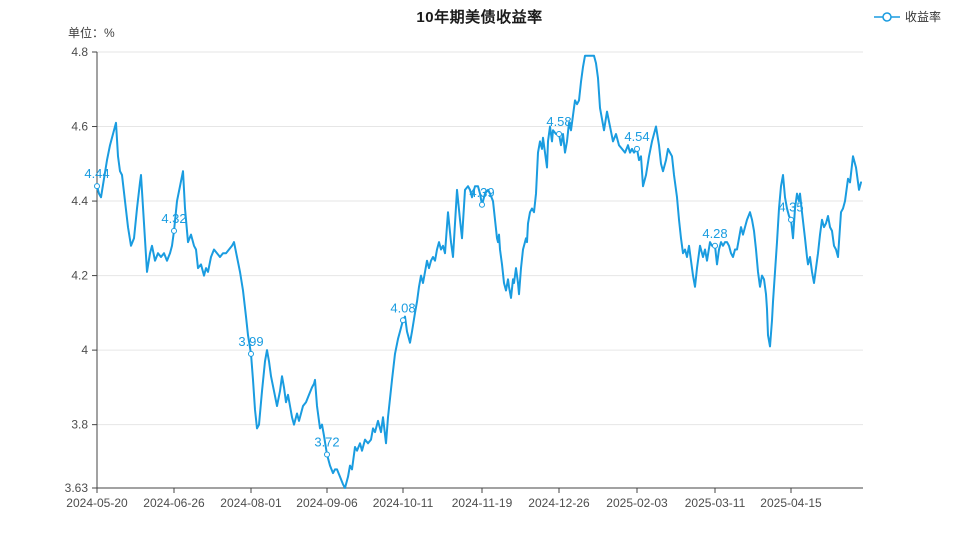 Image resolution: width=959 pixels, height=539 pixels. Describe the element at coordinates (637, 503) in the screenshot. I see `x-tick-label: 2025-02-03` at that location.